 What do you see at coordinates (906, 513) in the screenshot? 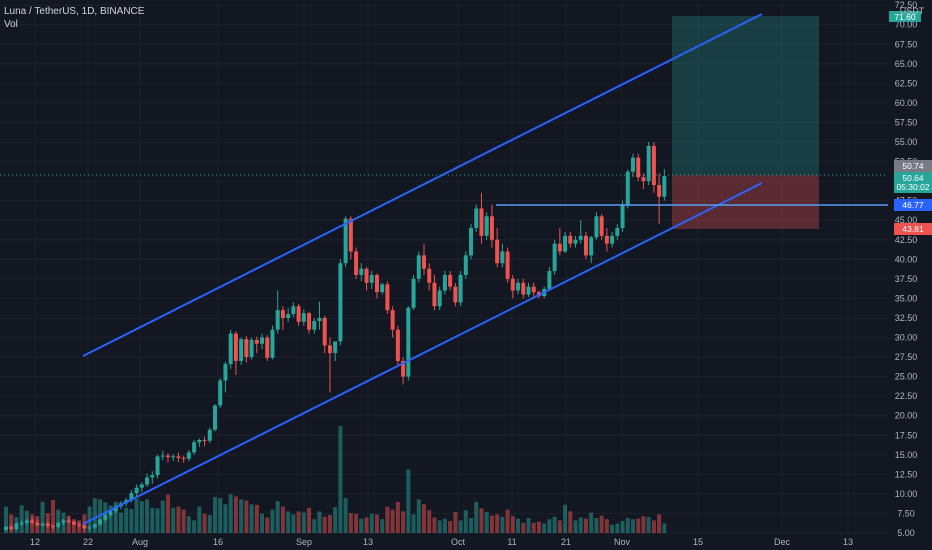
I see `price-tick: 7.50` at bounding box center [906, 513].